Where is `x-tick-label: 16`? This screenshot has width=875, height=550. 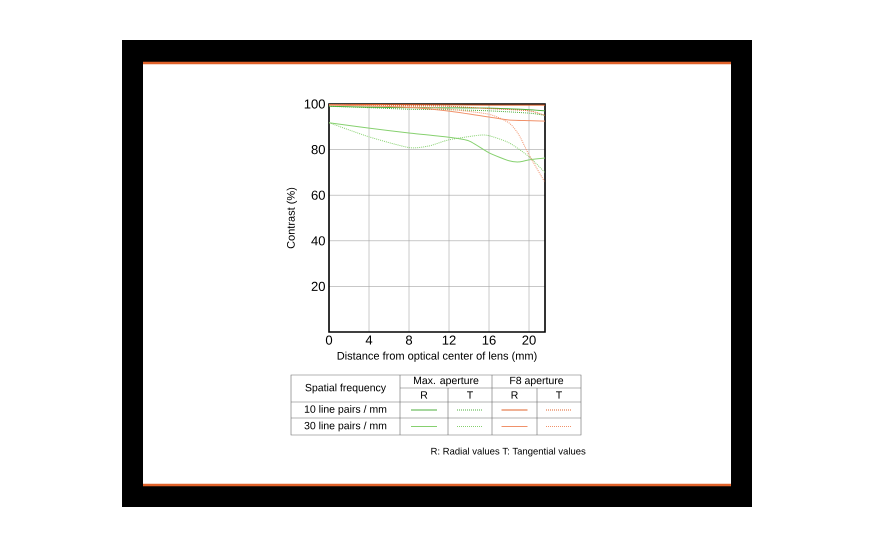
x-tick-label: 16 is located at coordinates (489, 340).